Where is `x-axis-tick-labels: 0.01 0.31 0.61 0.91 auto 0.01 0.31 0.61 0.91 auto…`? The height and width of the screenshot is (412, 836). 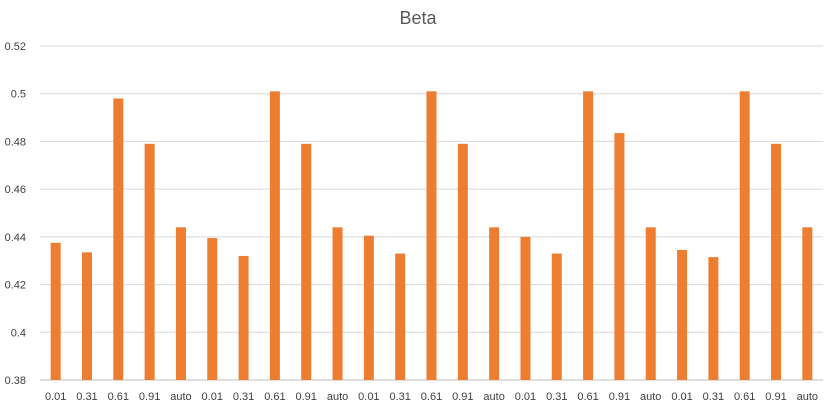 x-axis-tick-labels: 0.01 0.31 0.61 0.91 auto 0.01 0.31 0.61 0.91 auto… is located at coordinates (431, 397).